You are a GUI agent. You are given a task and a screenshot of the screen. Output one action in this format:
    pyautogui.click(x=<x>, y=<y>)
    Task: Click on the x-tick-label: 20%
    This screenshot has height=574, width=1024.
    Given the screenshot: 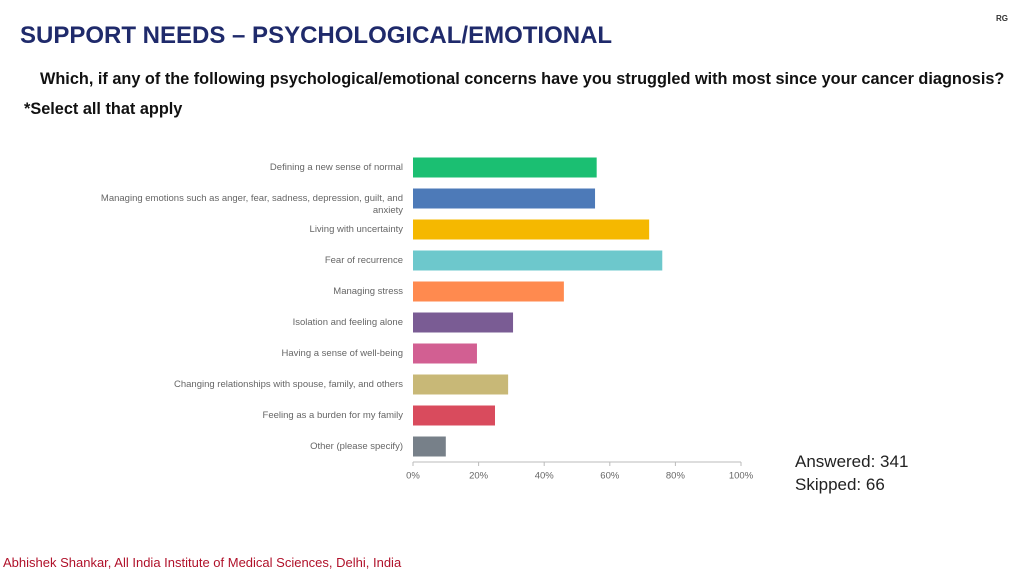 What is the action you would take?
    pyautogui.click(x=479, y=476)
    